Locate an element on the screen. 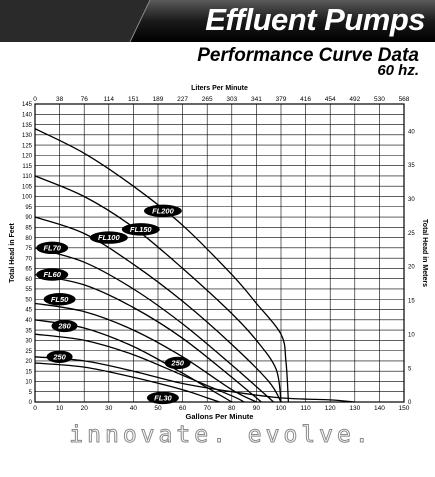  right-tick-label: 35 is located at coordinates (411, 166).